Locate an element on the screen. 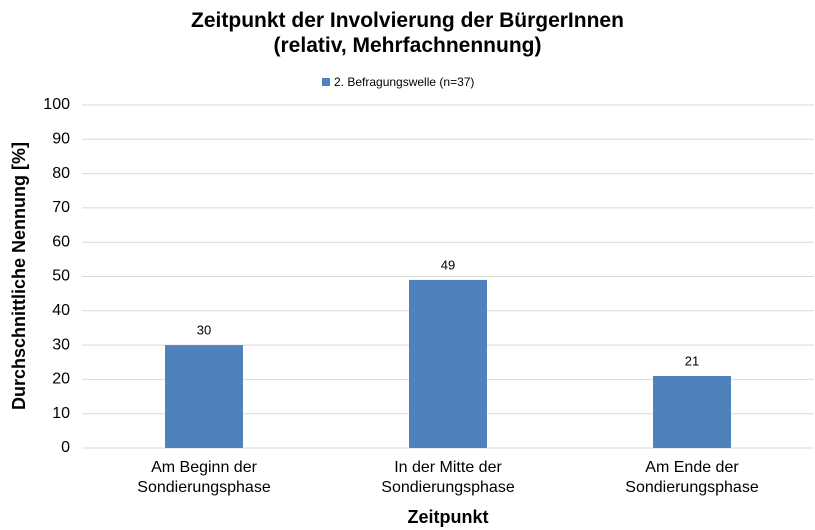 The height and width of the screenshot is (530, 815). y-tick-label: 60 is located at coordinates (61, 241).